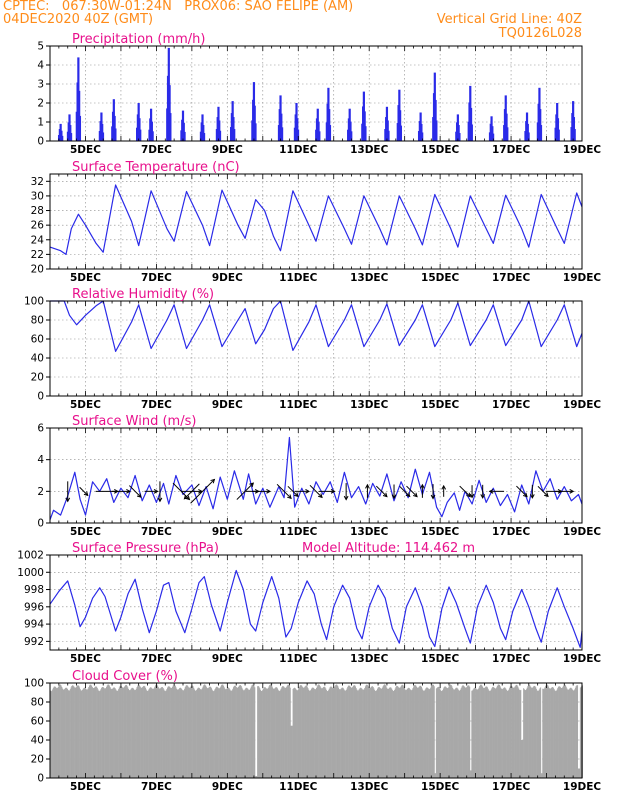  I want to click on y-tick-label: 998, so click(34, 590).